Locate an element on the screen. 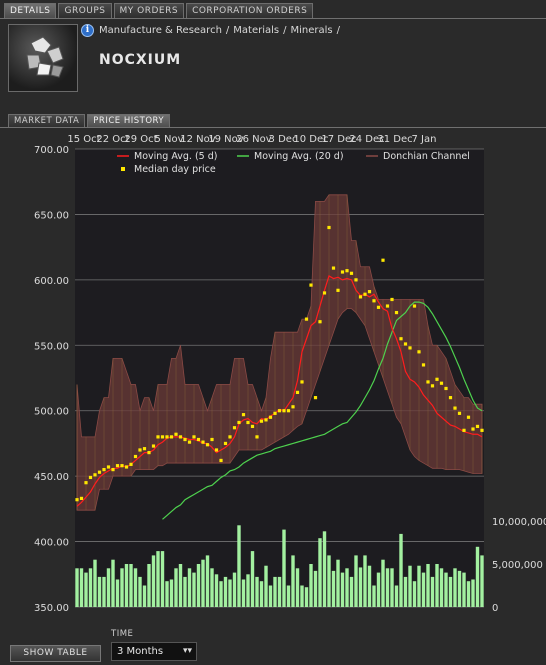  tab-details: DETAILS is located at coordinates (30, 10).